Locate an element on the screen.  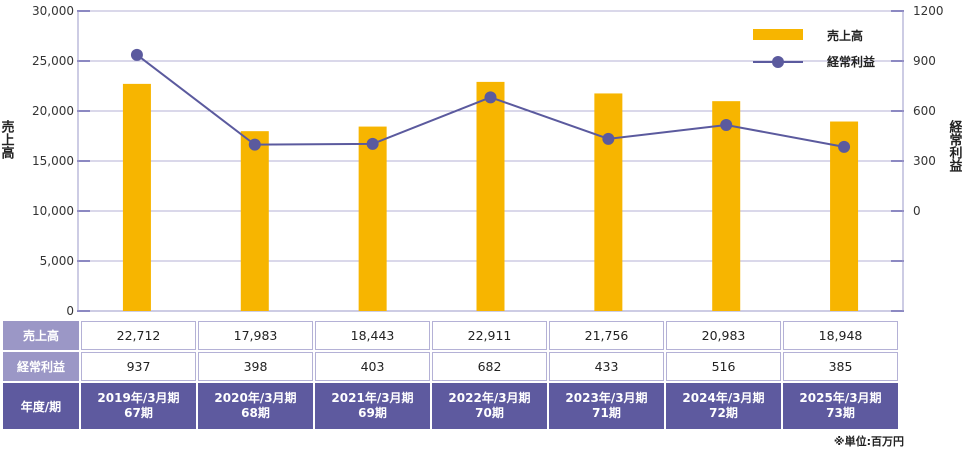
sales-cell: 22,712 is located at coordinates (138, 335).